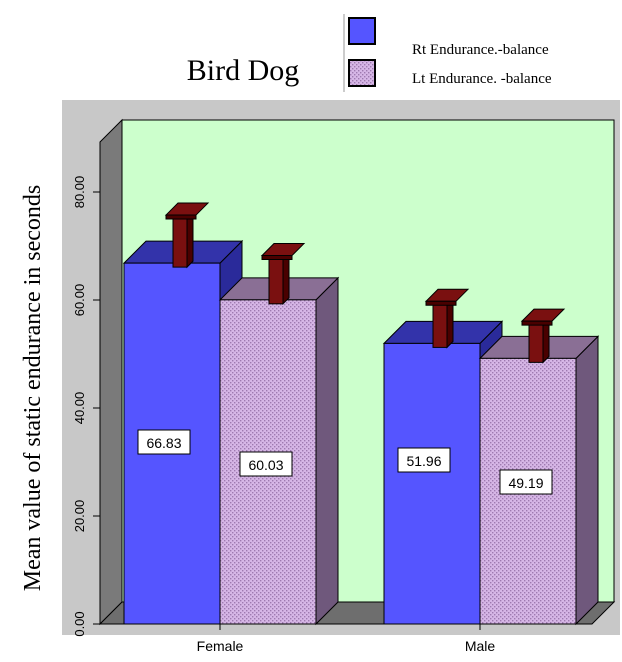 This screenshot has height=662, width=622. What do you see at coordinates (539, 467) in the screenshot?
I see `bar: 49.19` at bounding box center [539, 467].